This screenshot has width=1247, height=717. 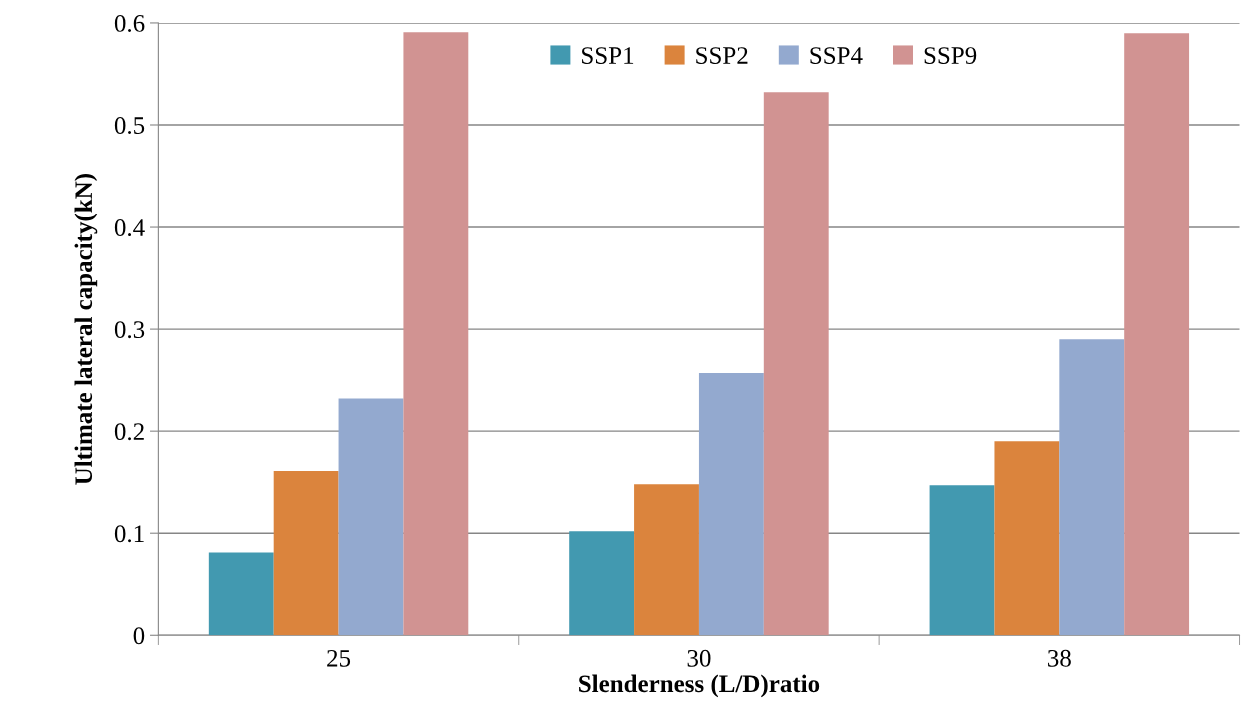 What do you see at coordinates (86, 329) in the screenshot?
I see `y-axis-title: Ultimate lateral capacity(kN)` at bounding box center [86, 329].